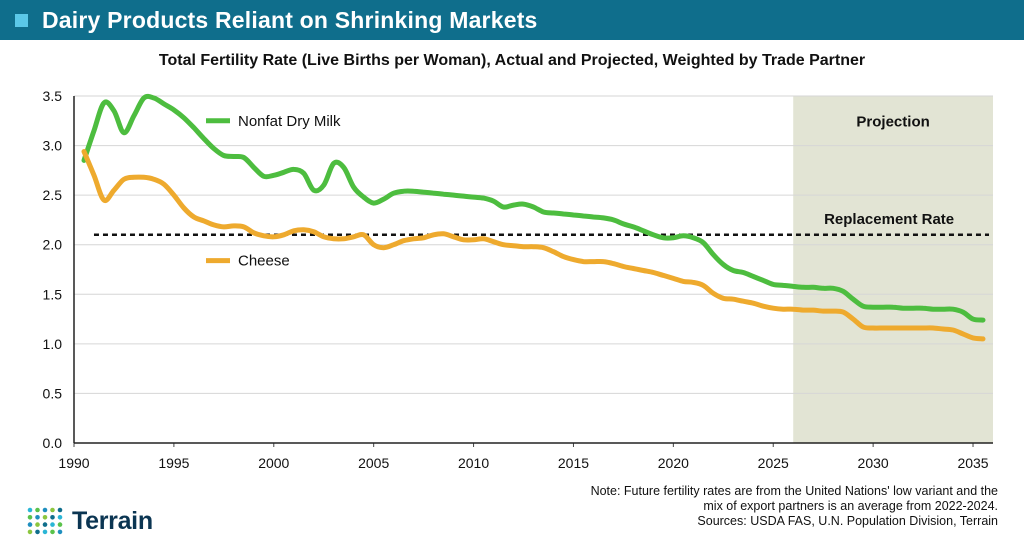 This screenshot has width=1024, height=552. I want to click on y-tick-label: 3.0, so click(53, 146).